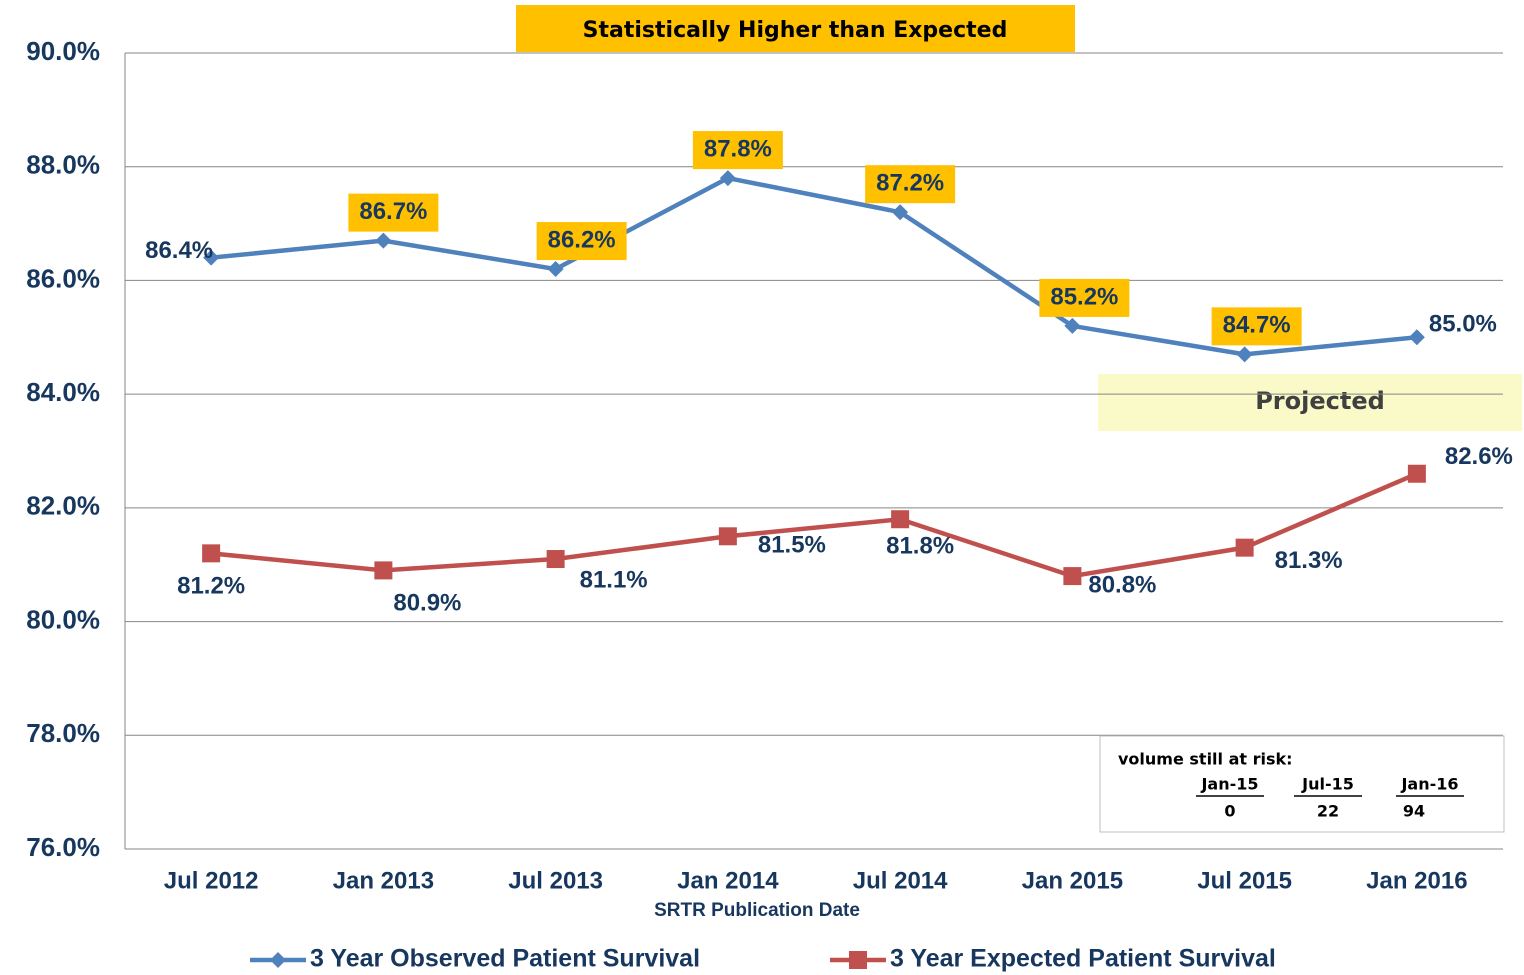 The width and height of the screenshot is (1524, 975). Describe the element at coordinates (179, 250) in the screenshot. I see `value-label: 86.4%` at that location.